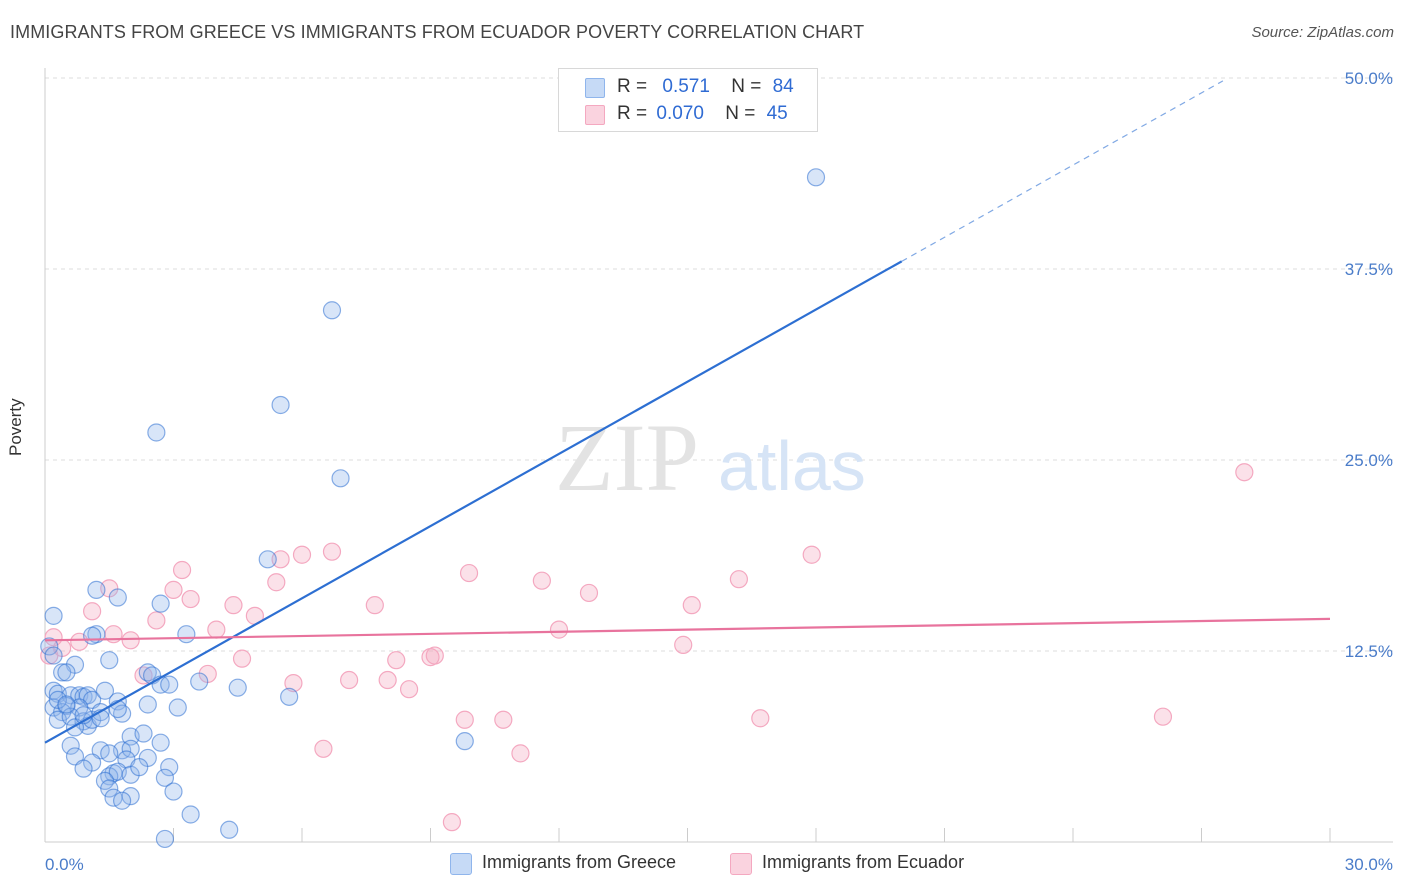 This screenshot has height=892, width=1406. What do you see at coordinates (1369, 365) in the screenshot?
I see `y-tick-labels: 12.5% 25.0% 37.5% 50.0%` at bounding box center [1369, 365].